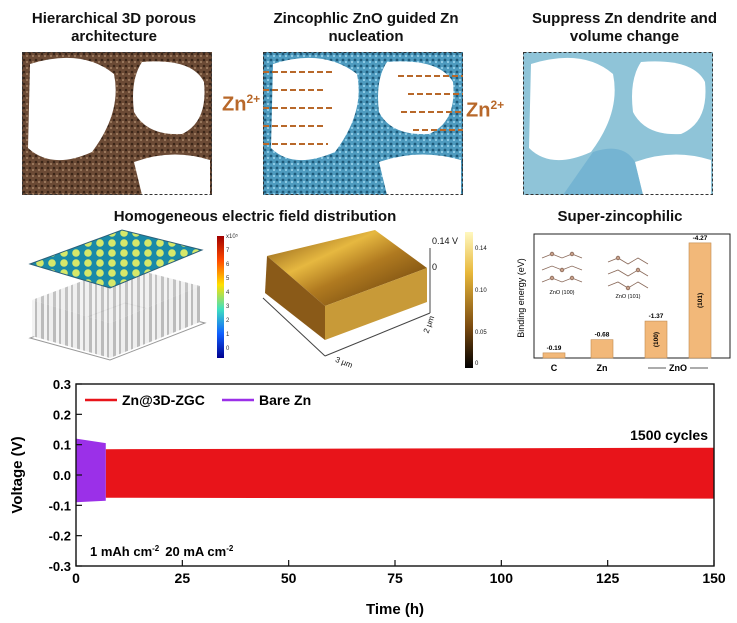 This screenshot has width=737, height=623. What do you see at coordinates (502, 578) in the screenshot?
I see `x-tick-100: 100` at bounding box center [502, 578].